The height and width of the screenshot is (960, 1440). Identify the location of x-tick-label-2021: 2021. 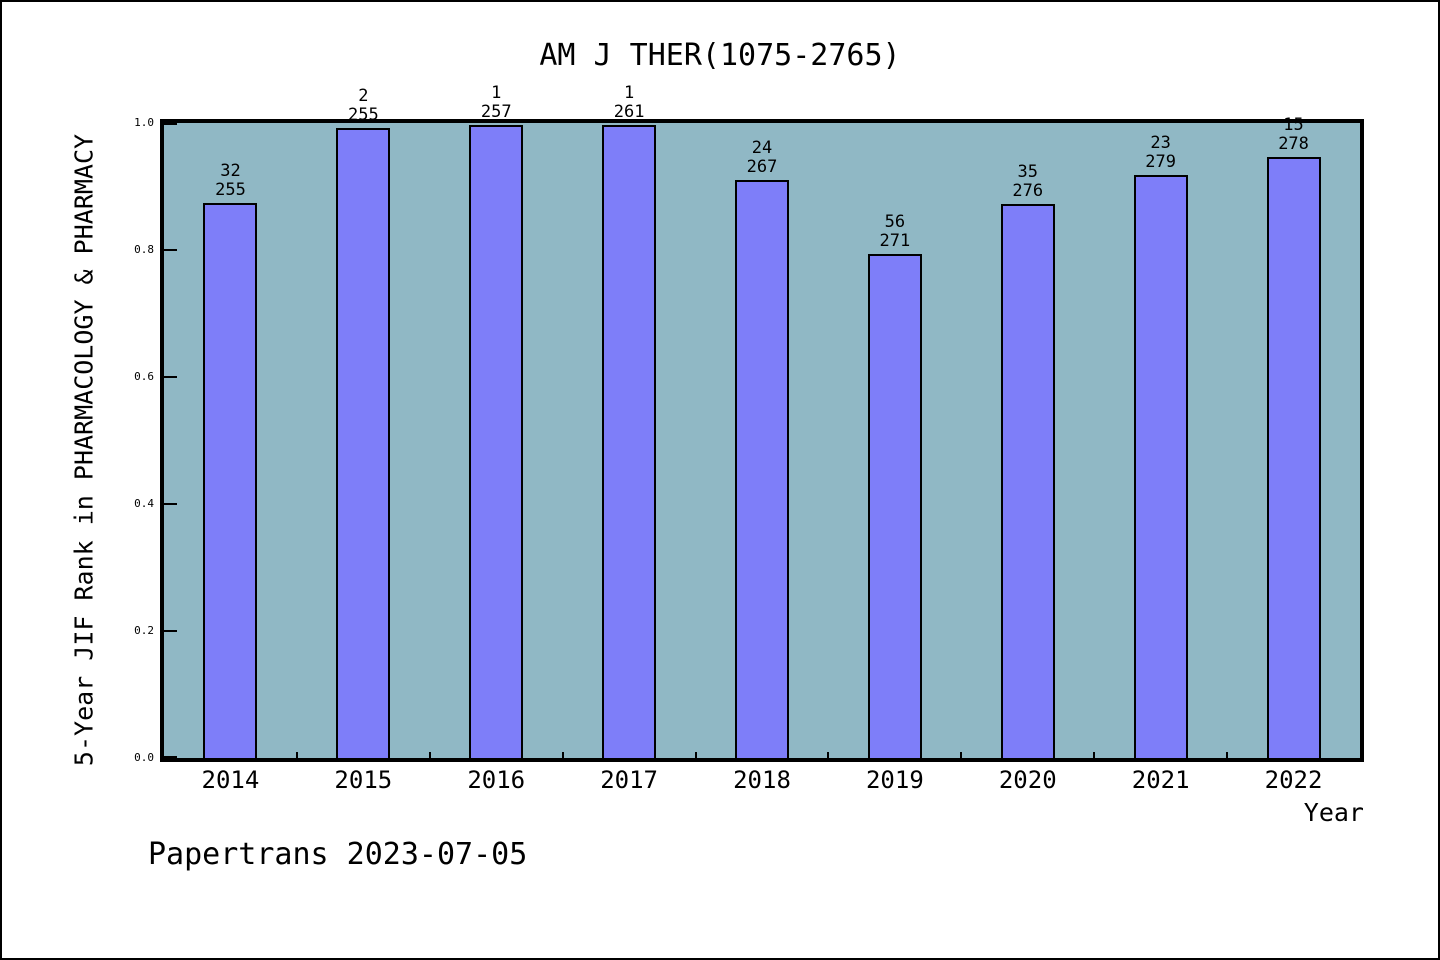
(1160, 780).